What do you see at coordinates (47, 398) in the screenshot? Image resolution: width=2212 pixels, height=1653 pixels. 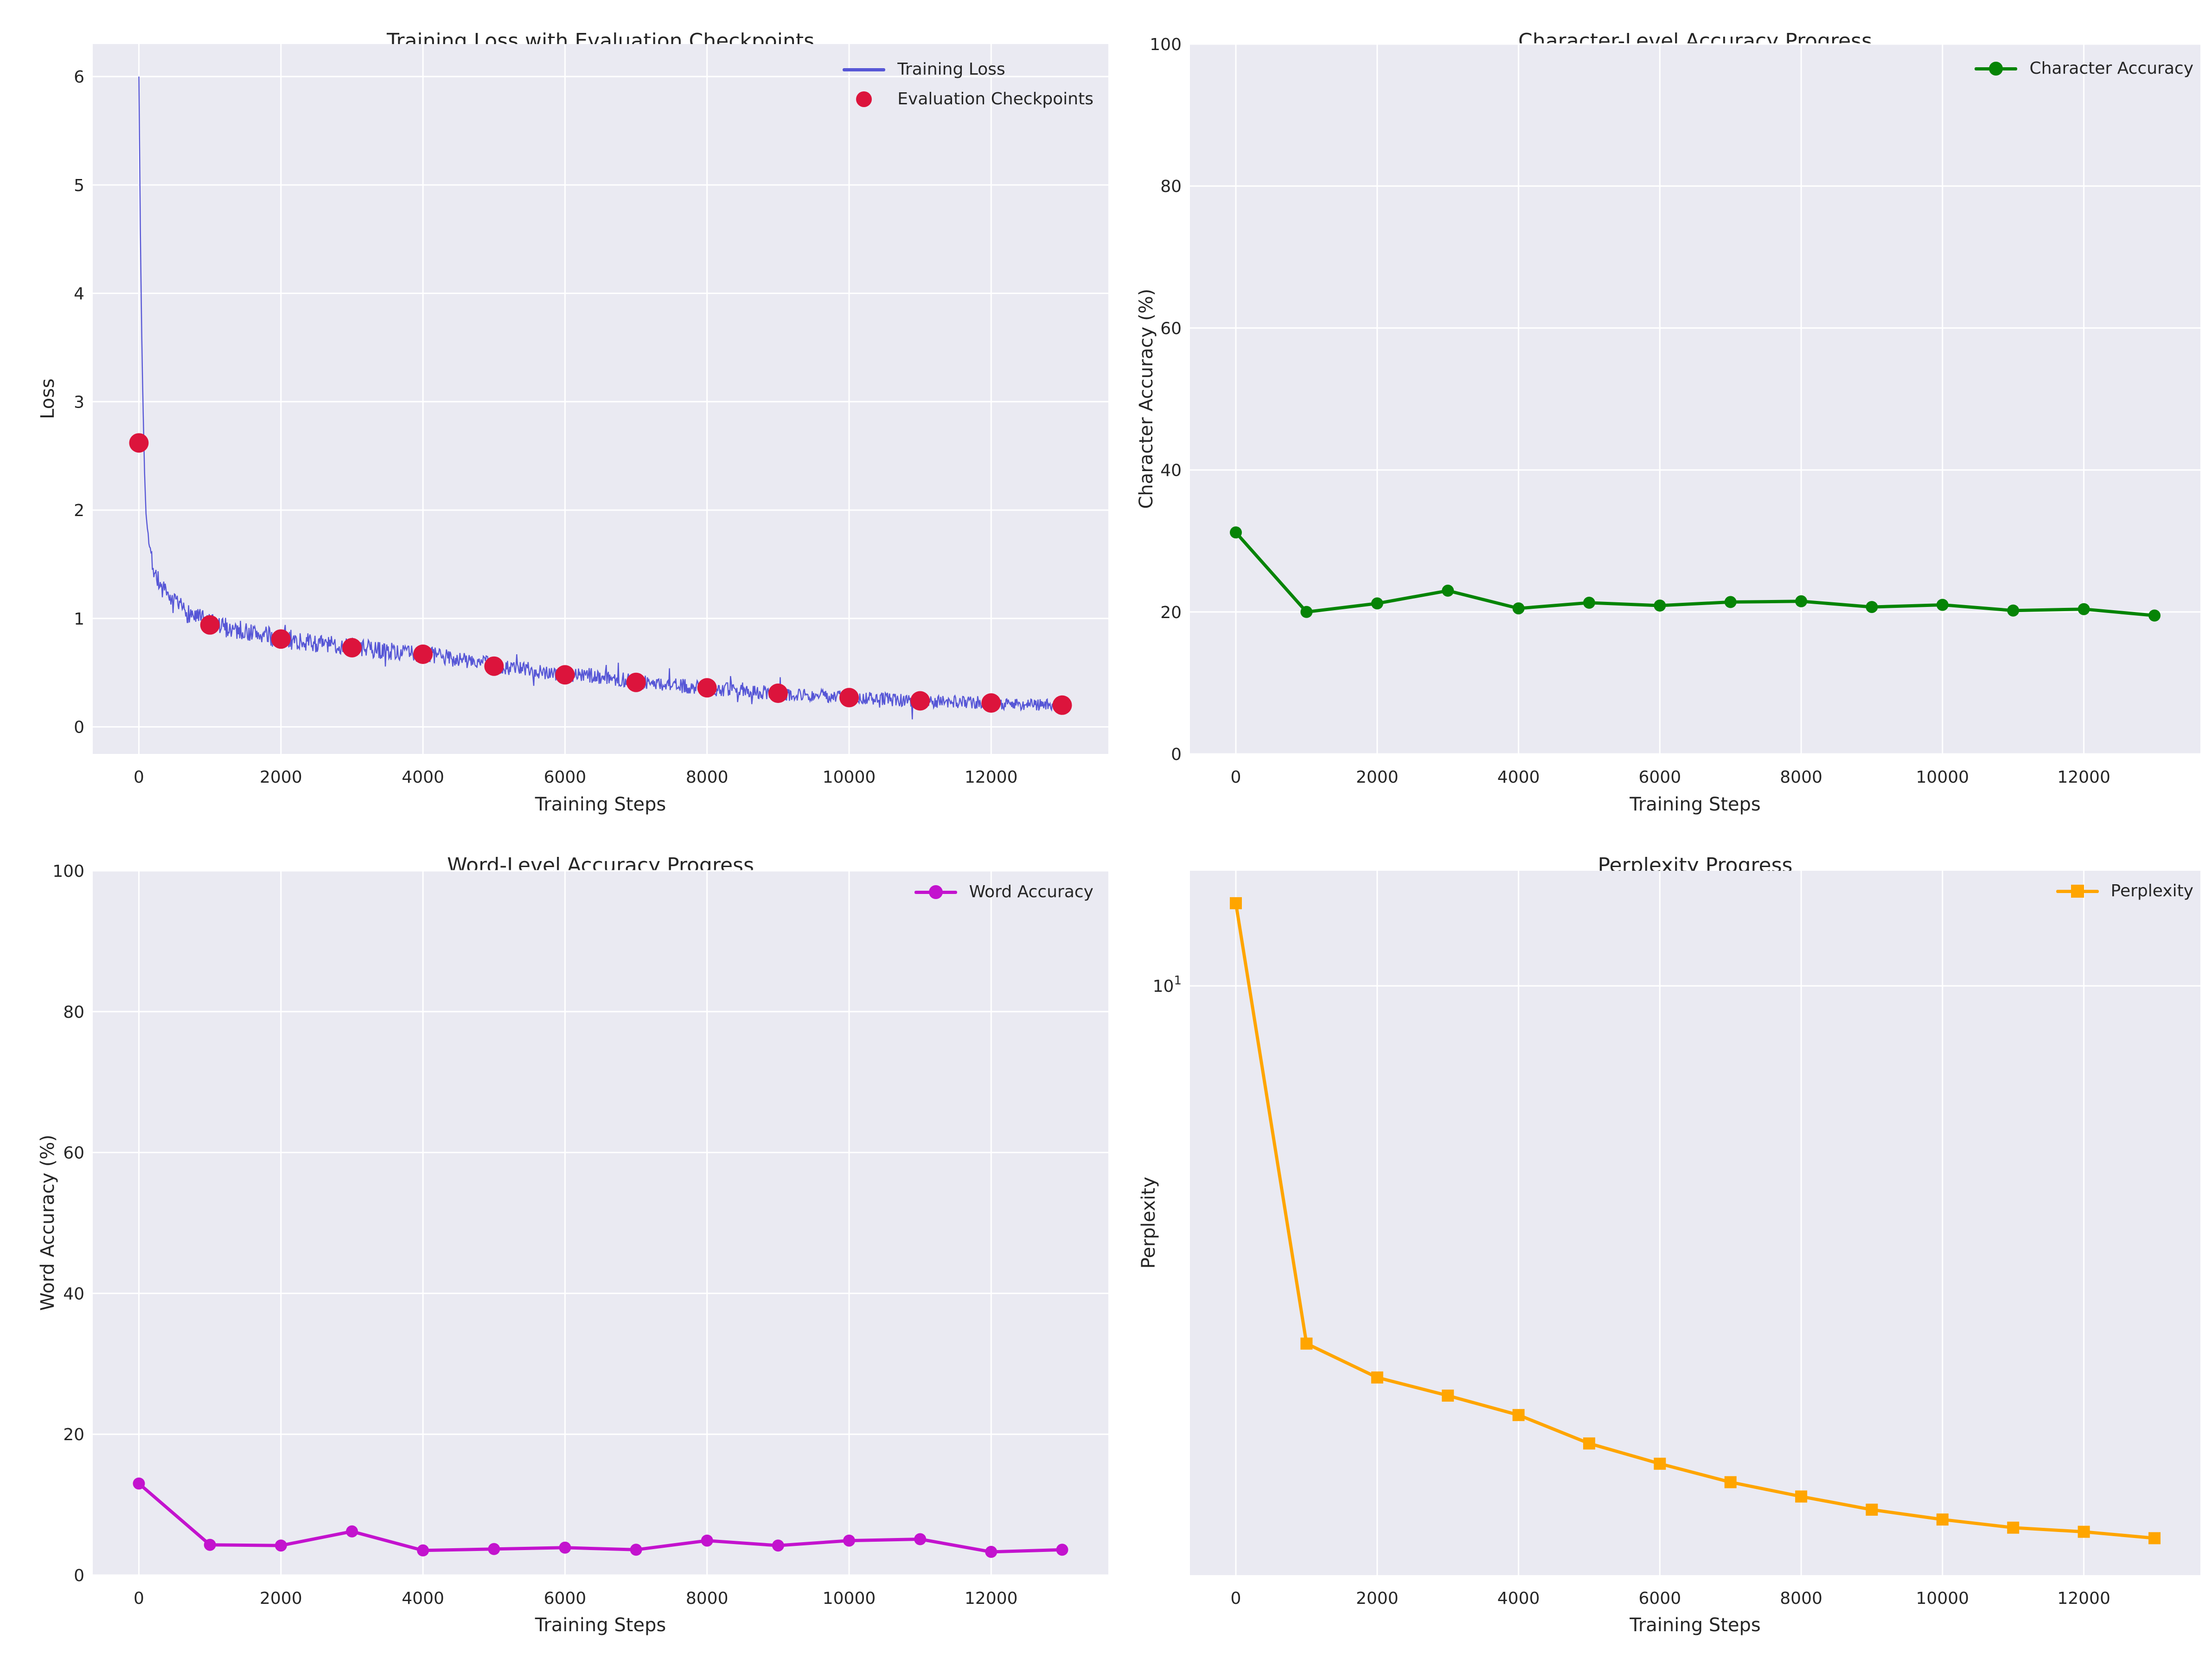 I see `y-axis-label: Loss` at bounding box center [47, 398].